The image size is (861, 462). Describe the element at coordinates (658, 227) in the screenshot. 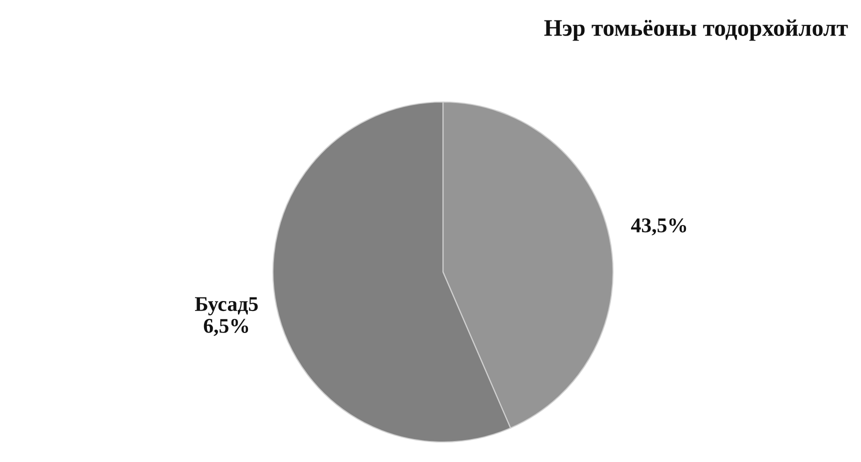

I see `slice-label: 43,5%` at that location.